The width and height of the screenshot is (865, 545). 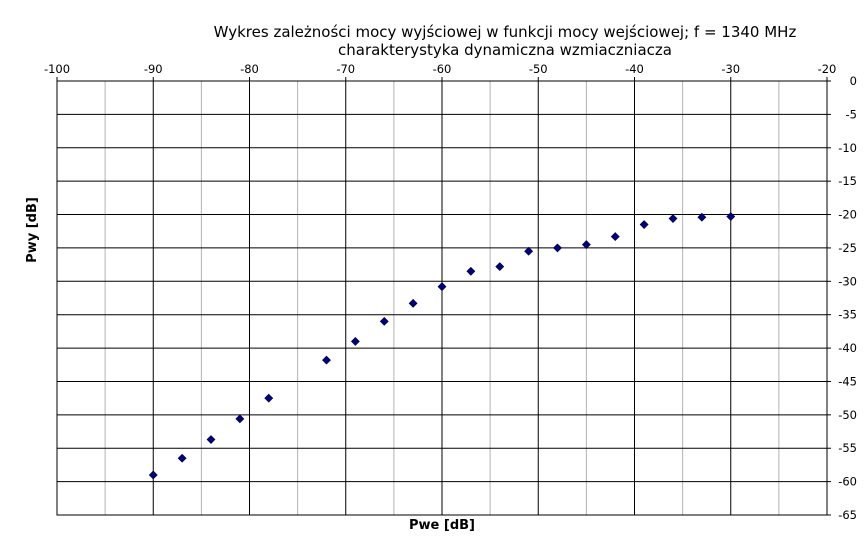 I want to click on y-axis-label: Pwy [dB], so click(x=32, y=230).